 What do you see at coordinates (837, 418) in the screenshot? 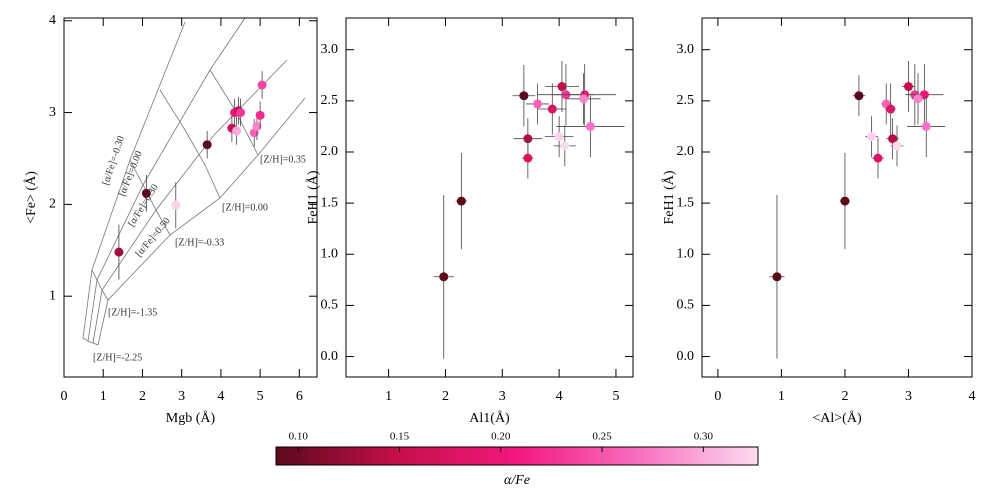
I see `x-axis-label: <Al>(Å)` at bounding box center [837, 418].